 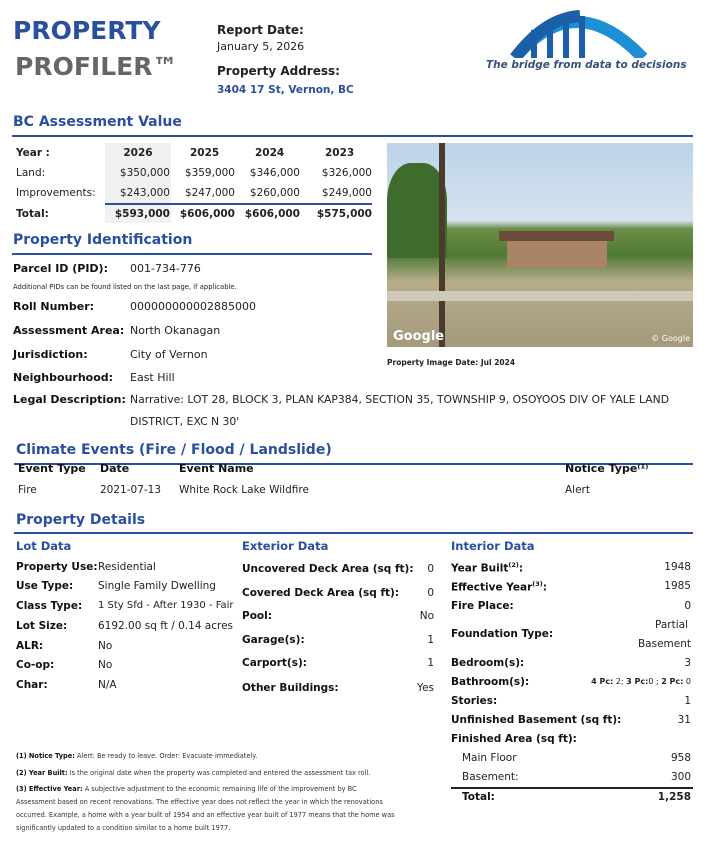 I want to click on cell: $260,000, so click(x=274, y=193).